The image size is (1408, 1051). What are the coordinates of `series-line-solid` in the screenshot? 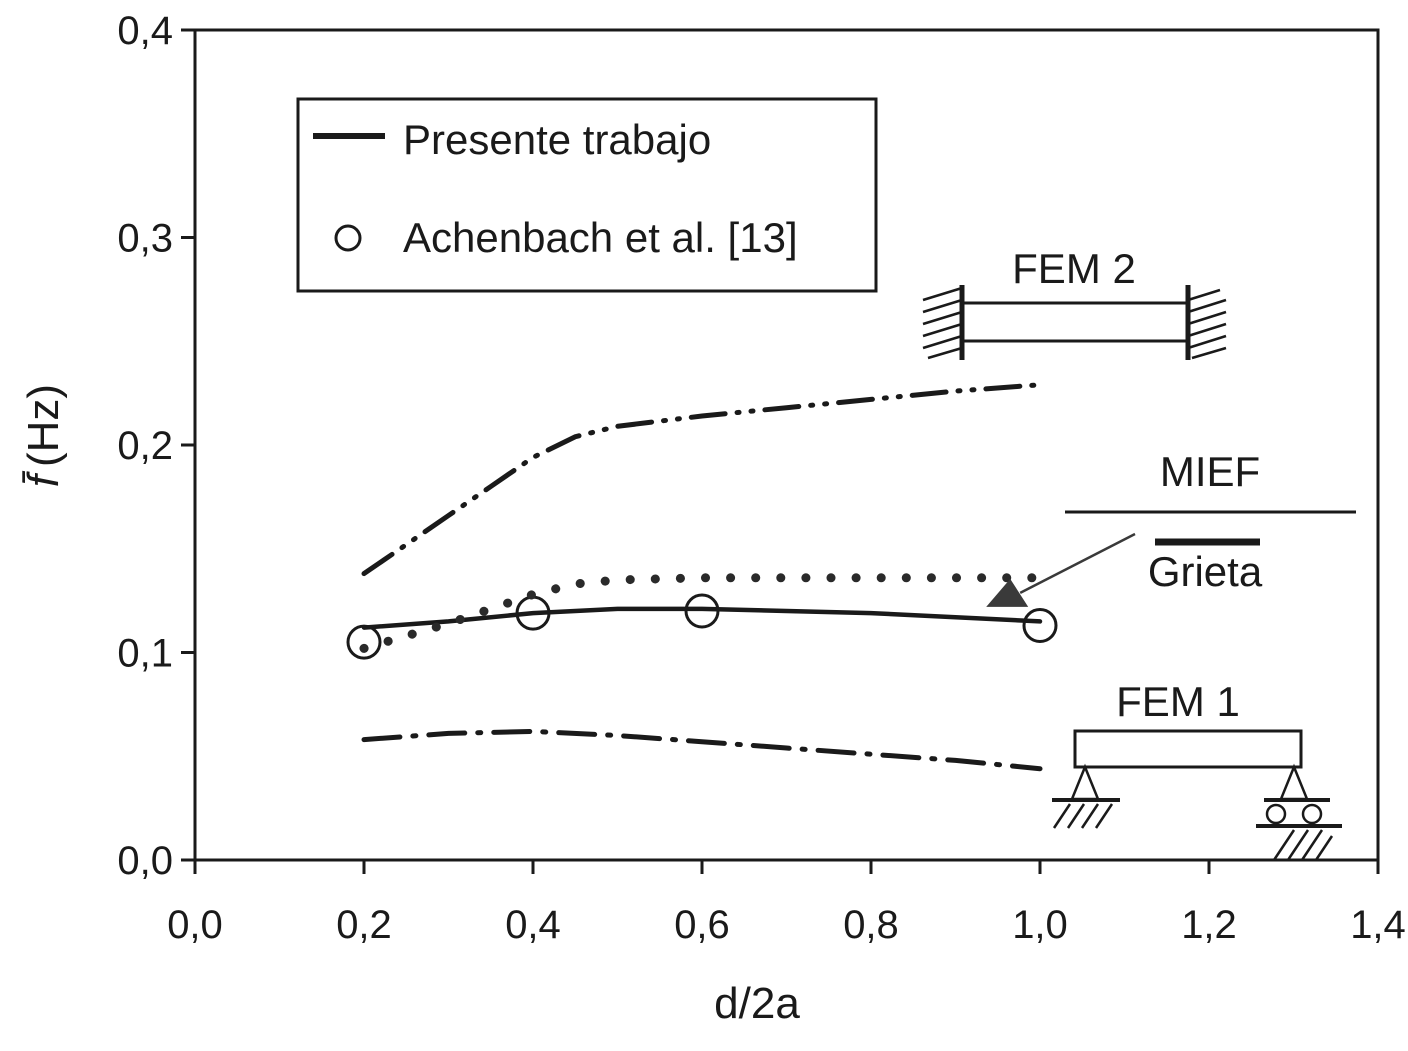 It's located at (702, 618).